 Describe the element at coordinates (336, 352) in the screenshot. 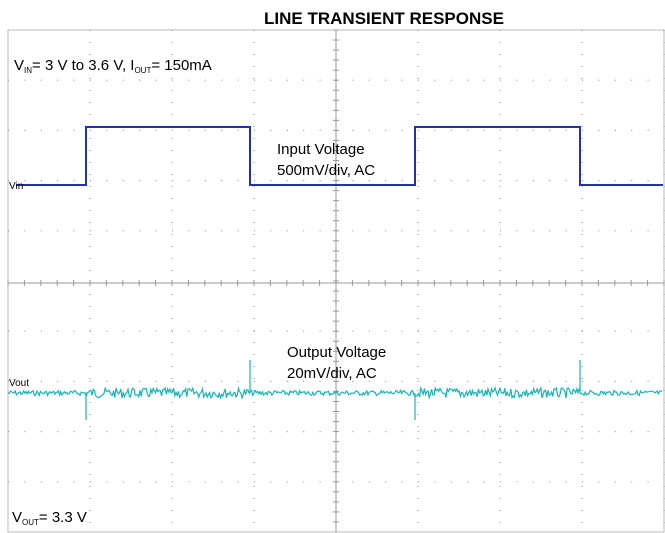

I see `channel-name: Output Voltage` at that location.